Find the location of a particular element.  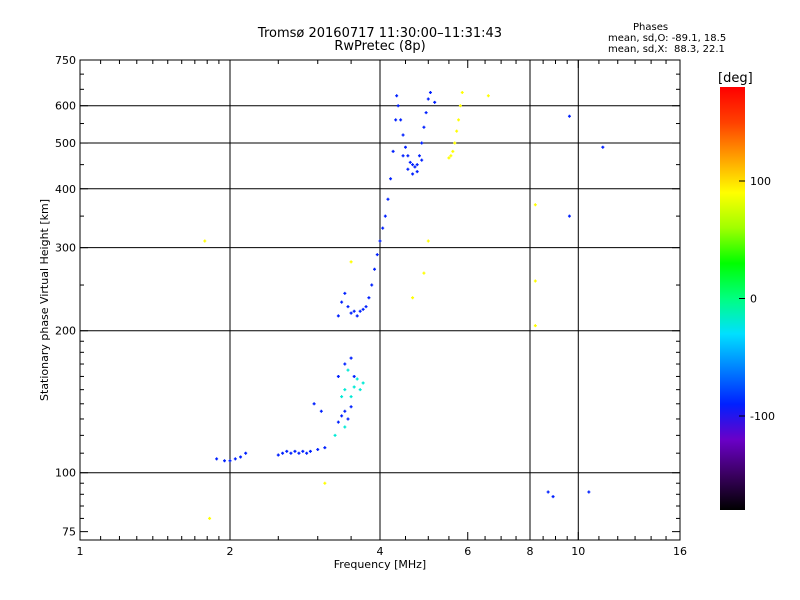

y-tick-label: 400 is located at coordinates (65, 189).